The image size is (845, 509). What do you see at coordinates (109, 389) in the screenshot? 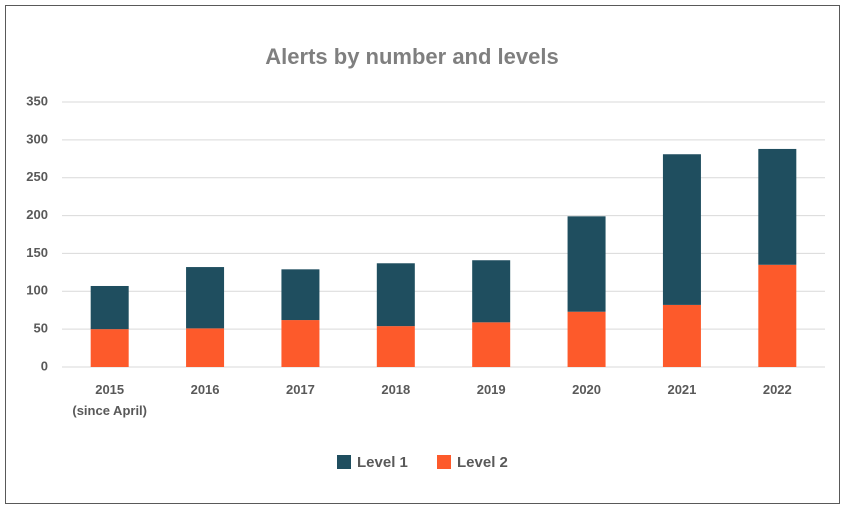
I see `x-tick-label-line: 2015` at bounding box center [109, 389].